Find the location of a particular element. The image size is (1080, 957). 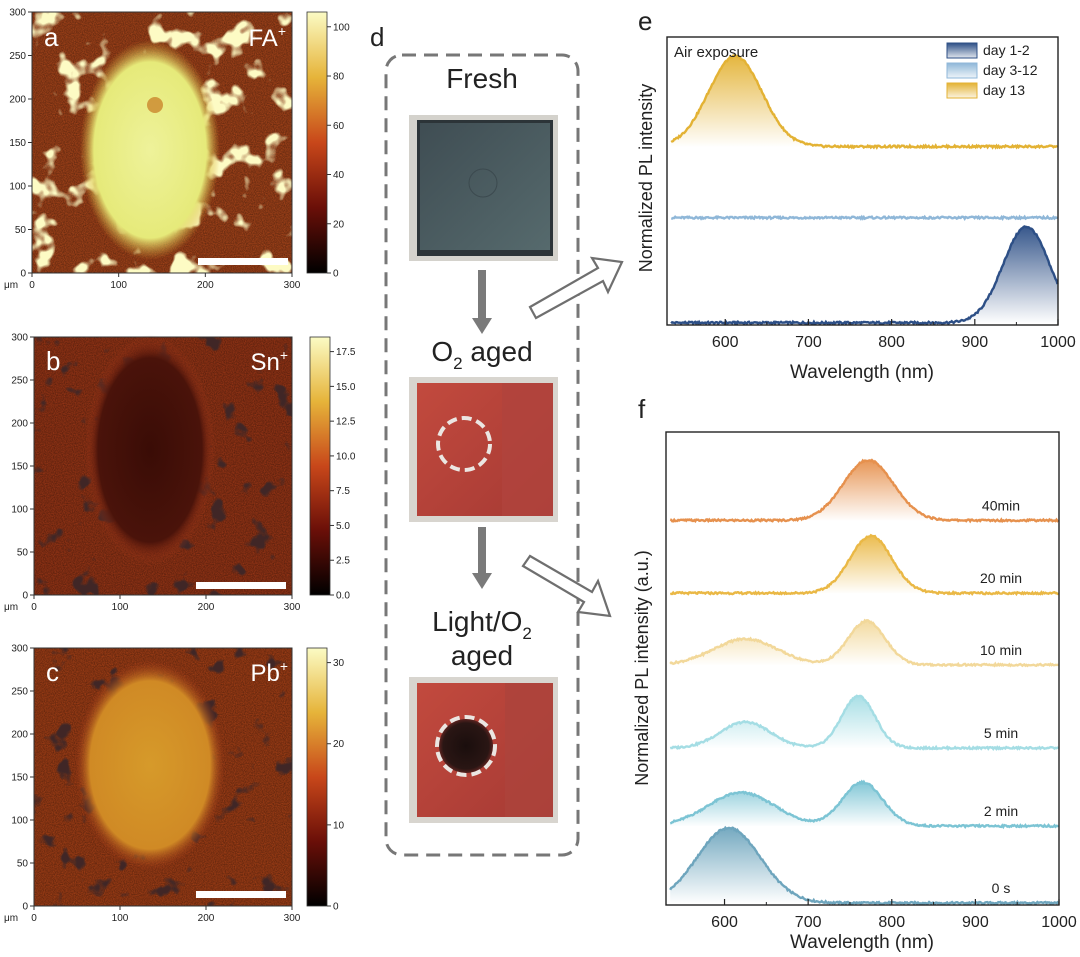

colorbar-a-tick-label: 80 is located at coordinates (339, 77).